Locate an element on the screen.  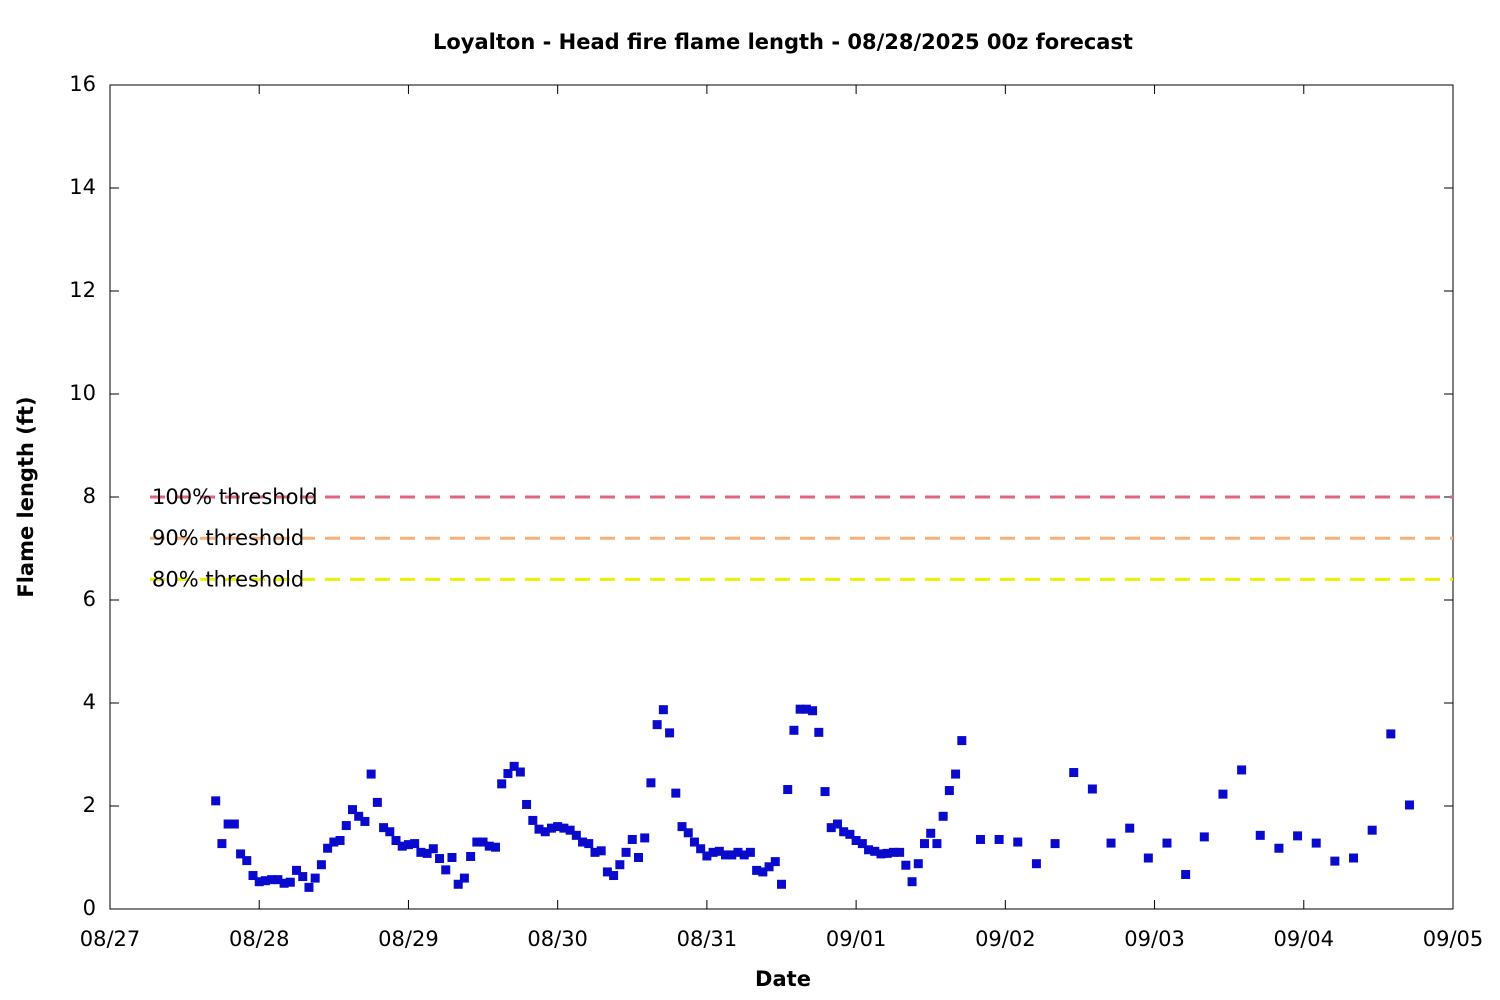
y-tick-label: 10 is located at coordinates (82, 393).